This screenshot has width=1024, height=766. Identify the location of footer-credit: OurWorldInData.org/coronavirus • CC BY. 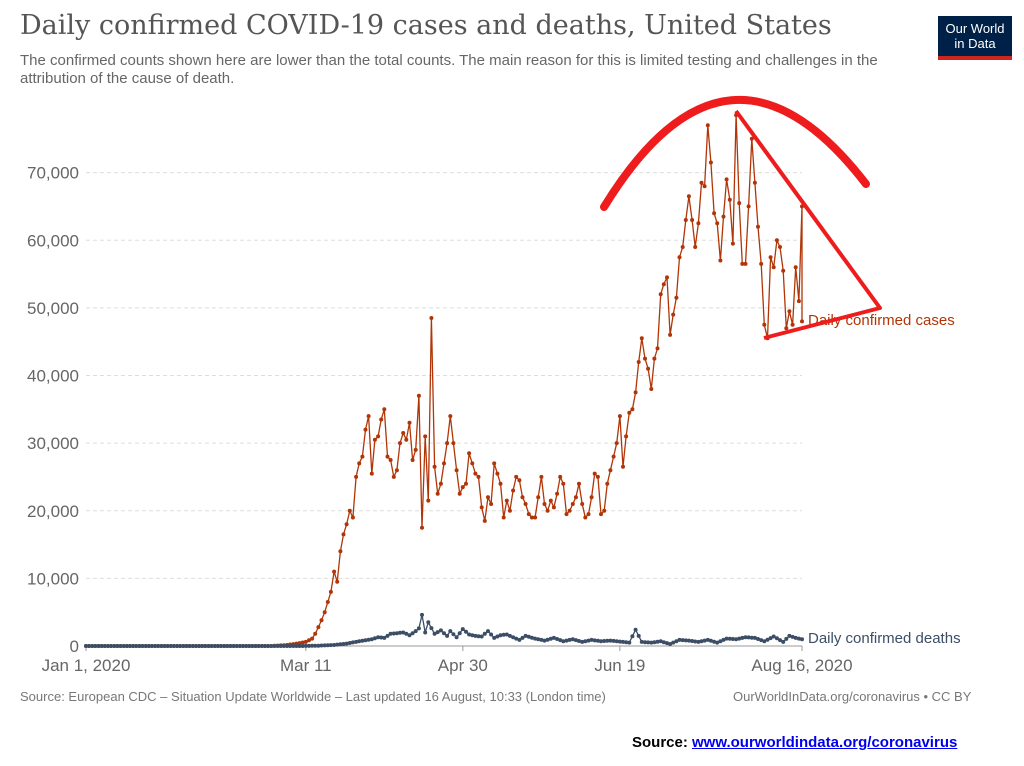
(852, 696).